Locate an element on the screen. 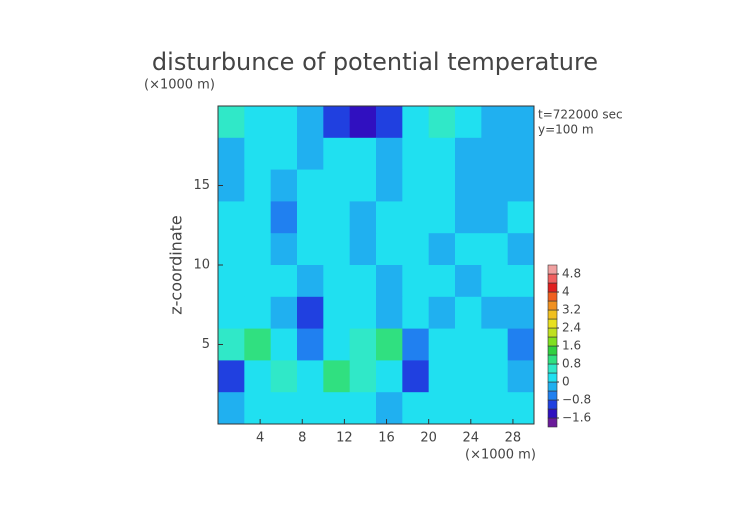 Image resolution: width=752 pixels, height=532 pixels. x-tick-label: 24 is located at coordinates (471, 438).